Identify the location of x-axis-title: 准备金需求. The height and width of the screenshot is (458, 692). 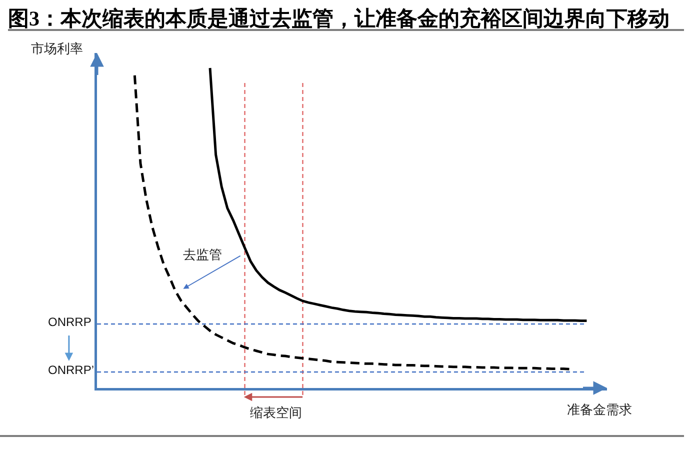
(599, 409).